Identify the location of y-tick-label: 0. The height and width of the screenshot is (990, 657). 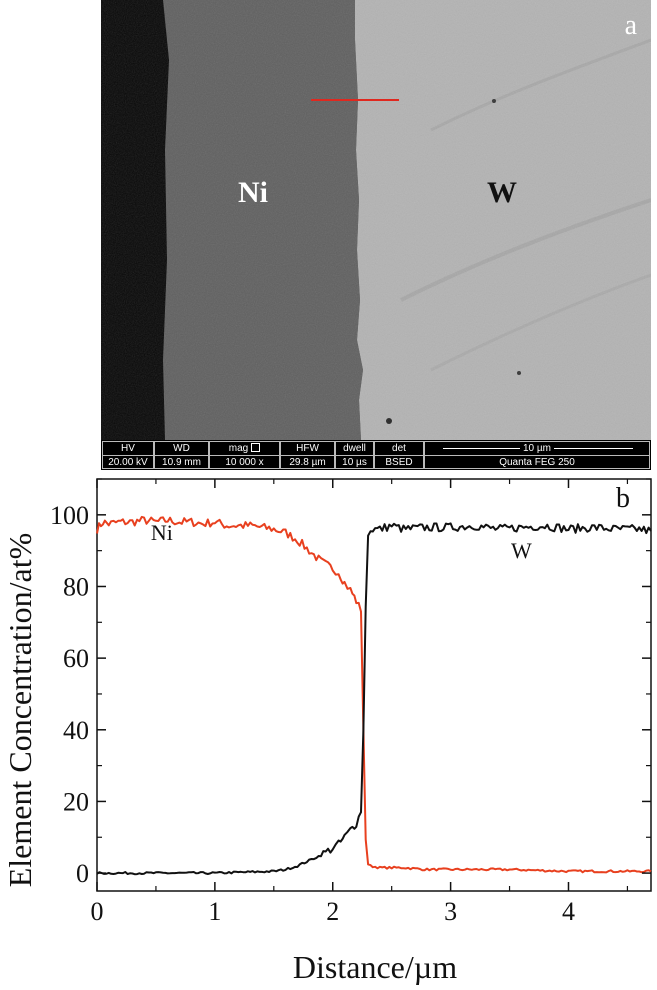
(82, 873).